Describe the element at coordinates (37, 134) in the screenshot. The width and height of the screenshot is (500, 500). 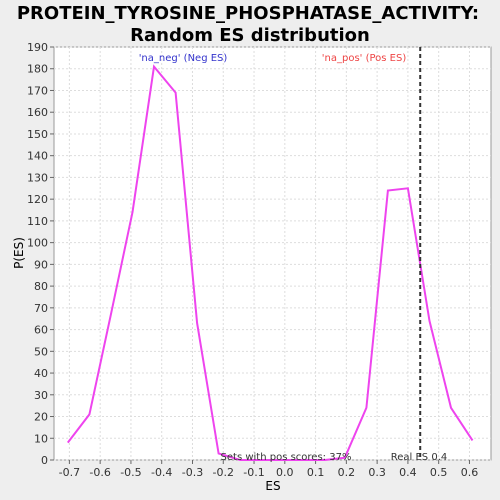
I see `y-tick-label: 150` at that location.